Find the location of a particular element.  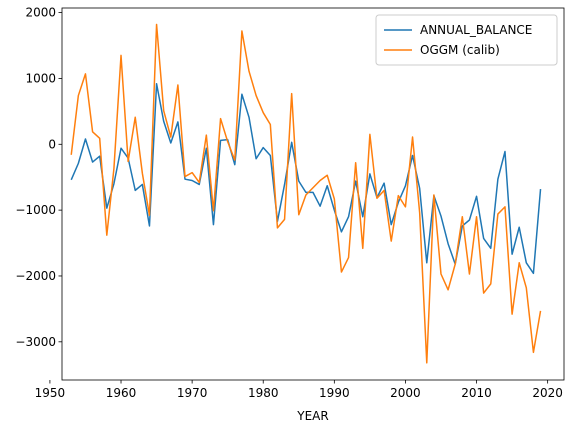

x-tick-label: 1990 is located at coordinates (334, 393).